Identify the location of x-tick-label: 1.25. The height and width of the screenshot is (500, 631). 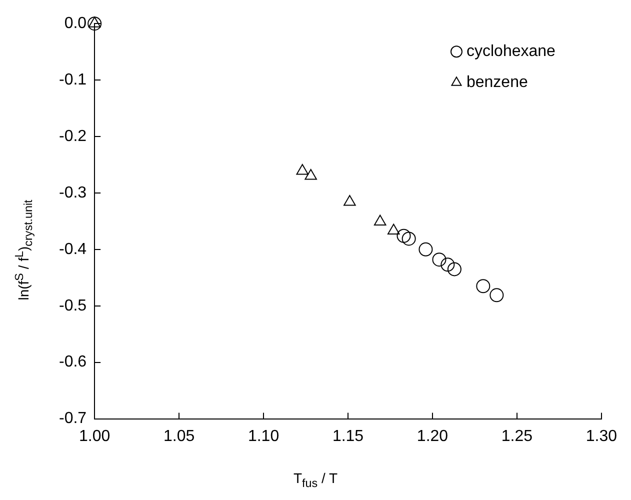
(517, 436).